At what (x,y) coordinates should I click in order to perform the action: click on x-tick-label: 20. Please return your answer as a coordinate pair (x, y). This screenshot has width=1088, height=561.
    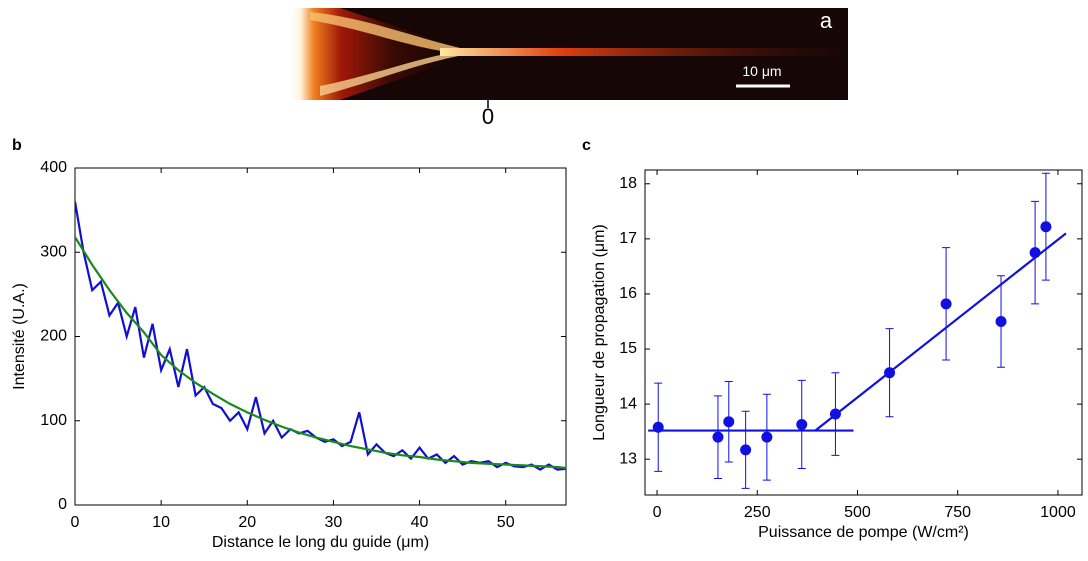
    Looking at the image, I should click on (247, 522).